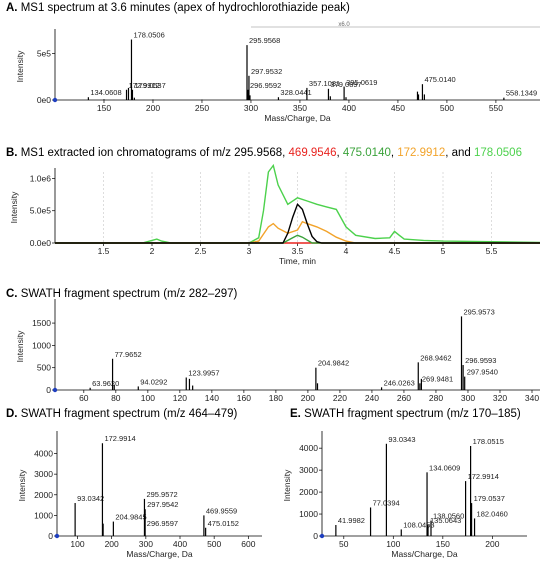  I want to click on c-peak-label: 204.9842, so click(333, 363).